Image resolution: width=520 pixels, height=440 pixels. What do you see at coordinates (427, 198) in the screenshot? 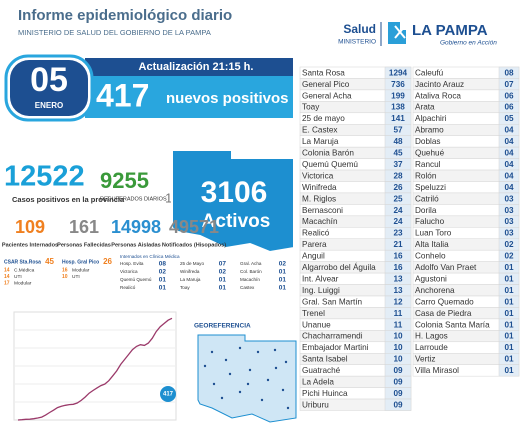
I see `locality-name: Catriló` at bounding box center [427, 198].